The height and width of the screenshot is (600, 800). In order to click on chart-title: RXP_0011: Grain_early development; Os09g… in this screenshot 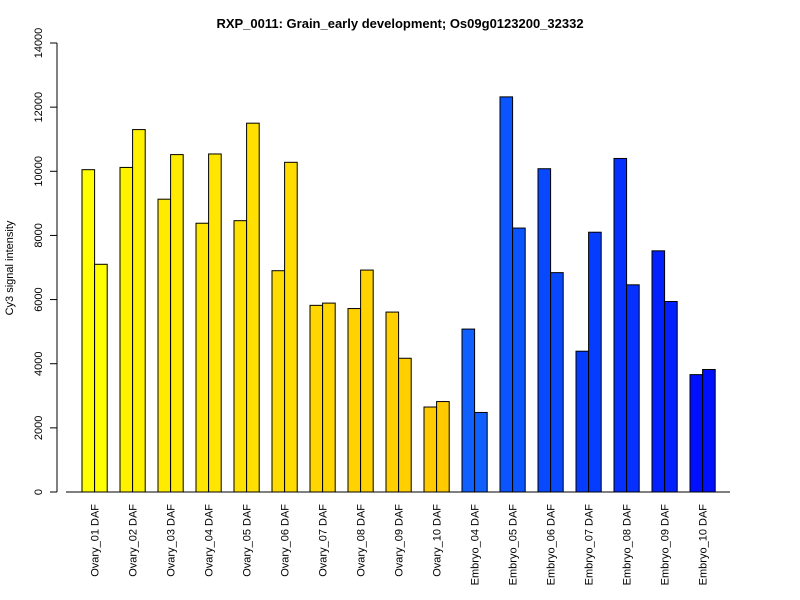, I will do `click(399, 23)`.